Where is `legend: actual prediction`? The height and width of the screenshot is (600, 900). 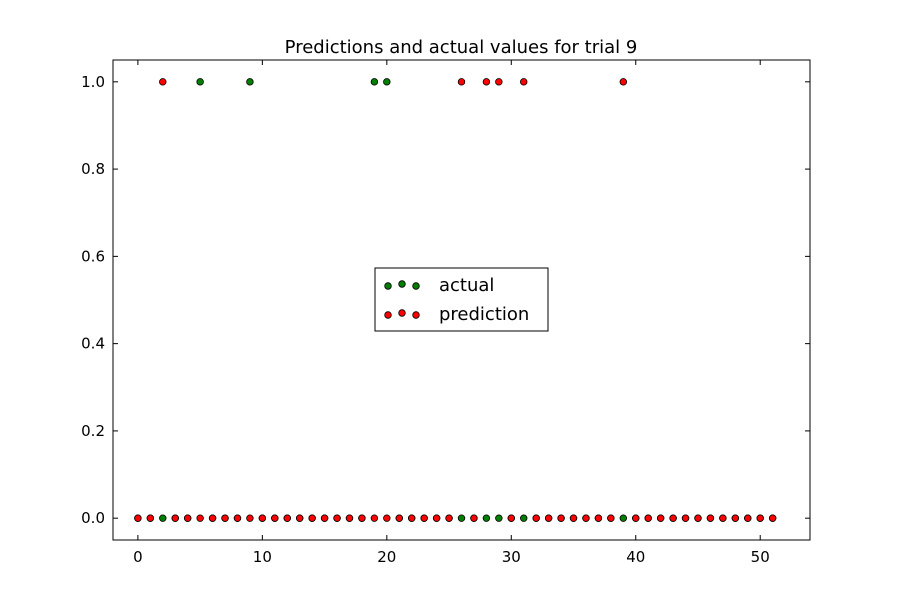 legend: actual prediction is located at coordinates (461, 299).